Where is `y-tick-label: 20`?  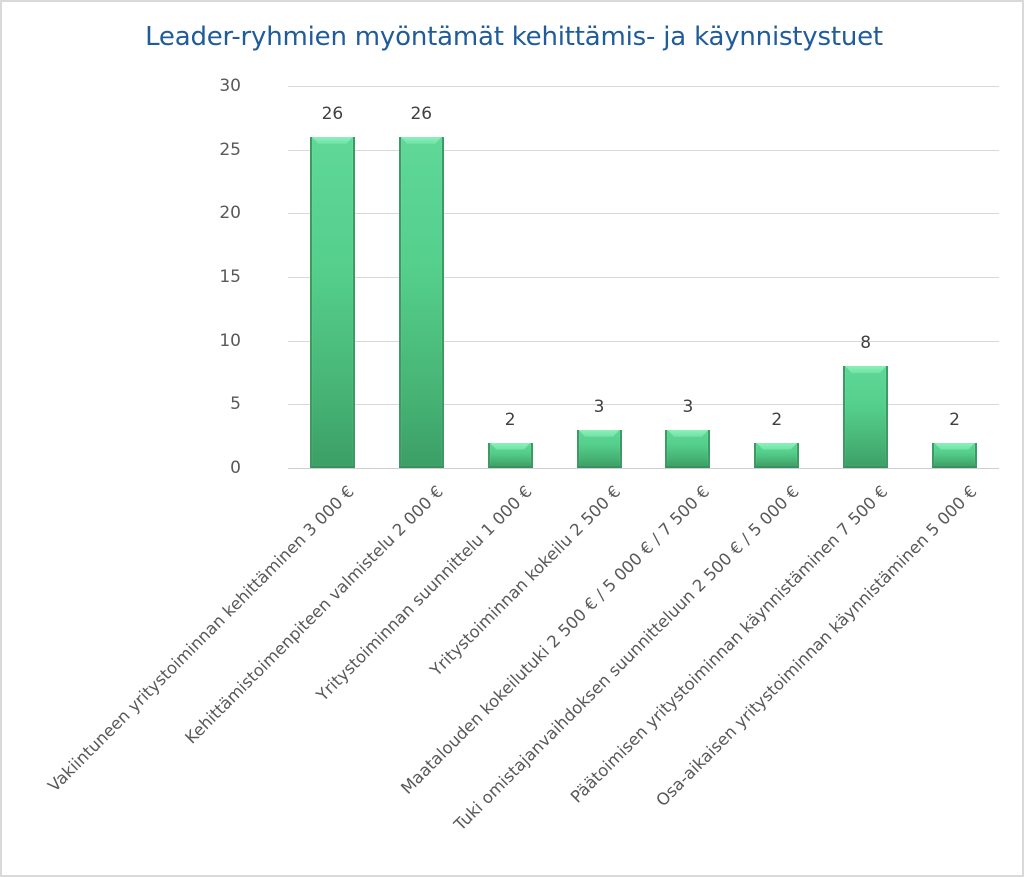 y-tick-label: 20 is located at coordinates (230, 213).